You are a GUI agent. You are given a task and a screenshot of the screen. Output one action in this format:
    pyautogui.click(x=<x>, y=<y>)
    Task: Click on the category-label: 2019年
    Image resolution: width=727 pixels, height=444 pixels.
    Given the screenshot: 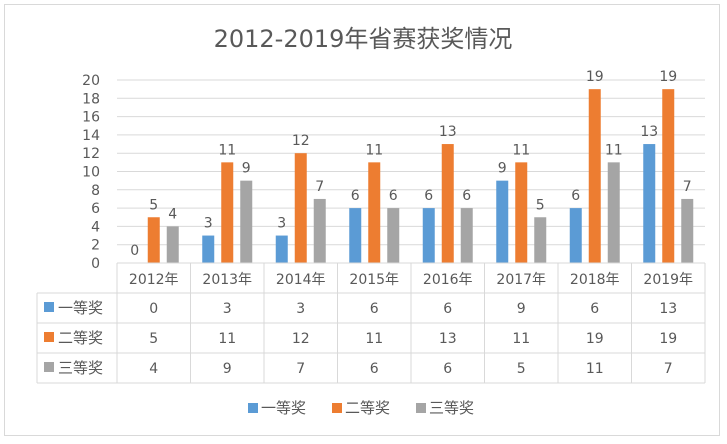 What is the action you would take?
    pyautogui.click(x=668, y=280)
    